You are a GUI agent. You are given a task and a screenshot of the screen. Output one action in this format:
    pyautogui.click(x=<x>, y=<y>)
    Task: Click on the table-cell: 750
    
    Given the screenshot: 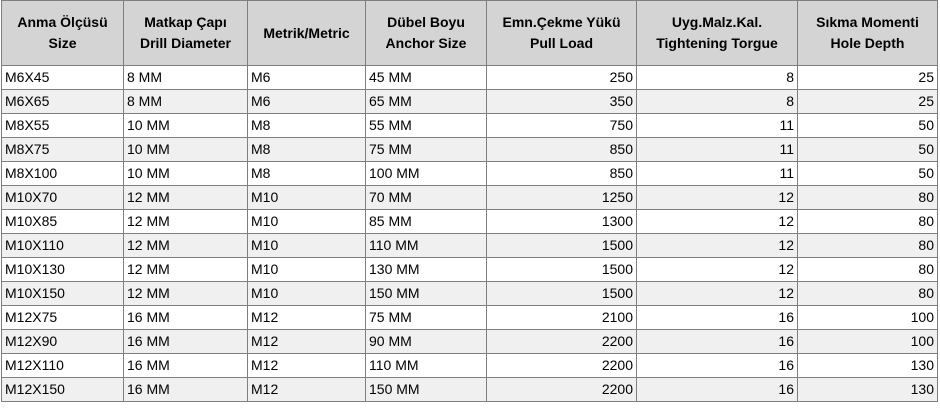 What is the action you would take?
    pyautogui.click(x=561, y=125)
    